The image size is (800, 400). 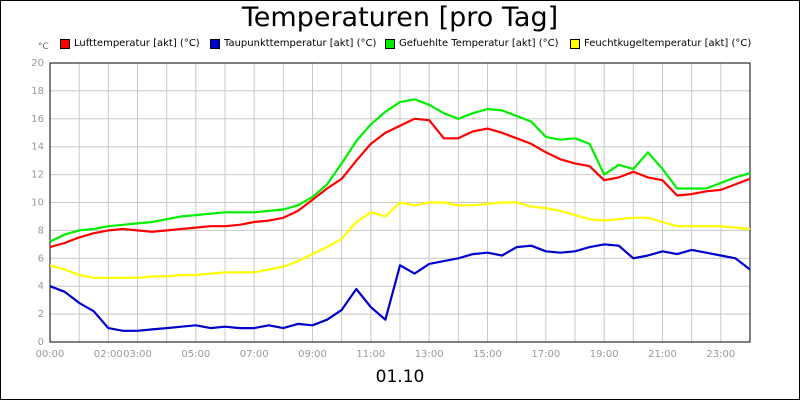 What do you see at coordinates (65, 43) in the screenshot?
I see `legend-swatch-lufttemperatur` at bounding box center [65, 43].